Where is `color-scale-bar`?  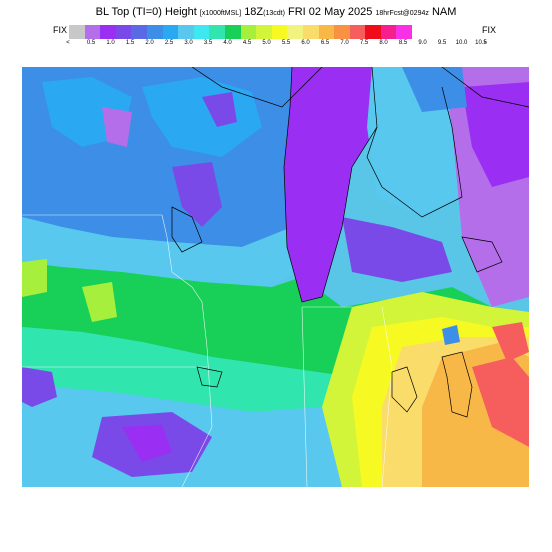
color-scale-bar is located at coordinates (241, 32).